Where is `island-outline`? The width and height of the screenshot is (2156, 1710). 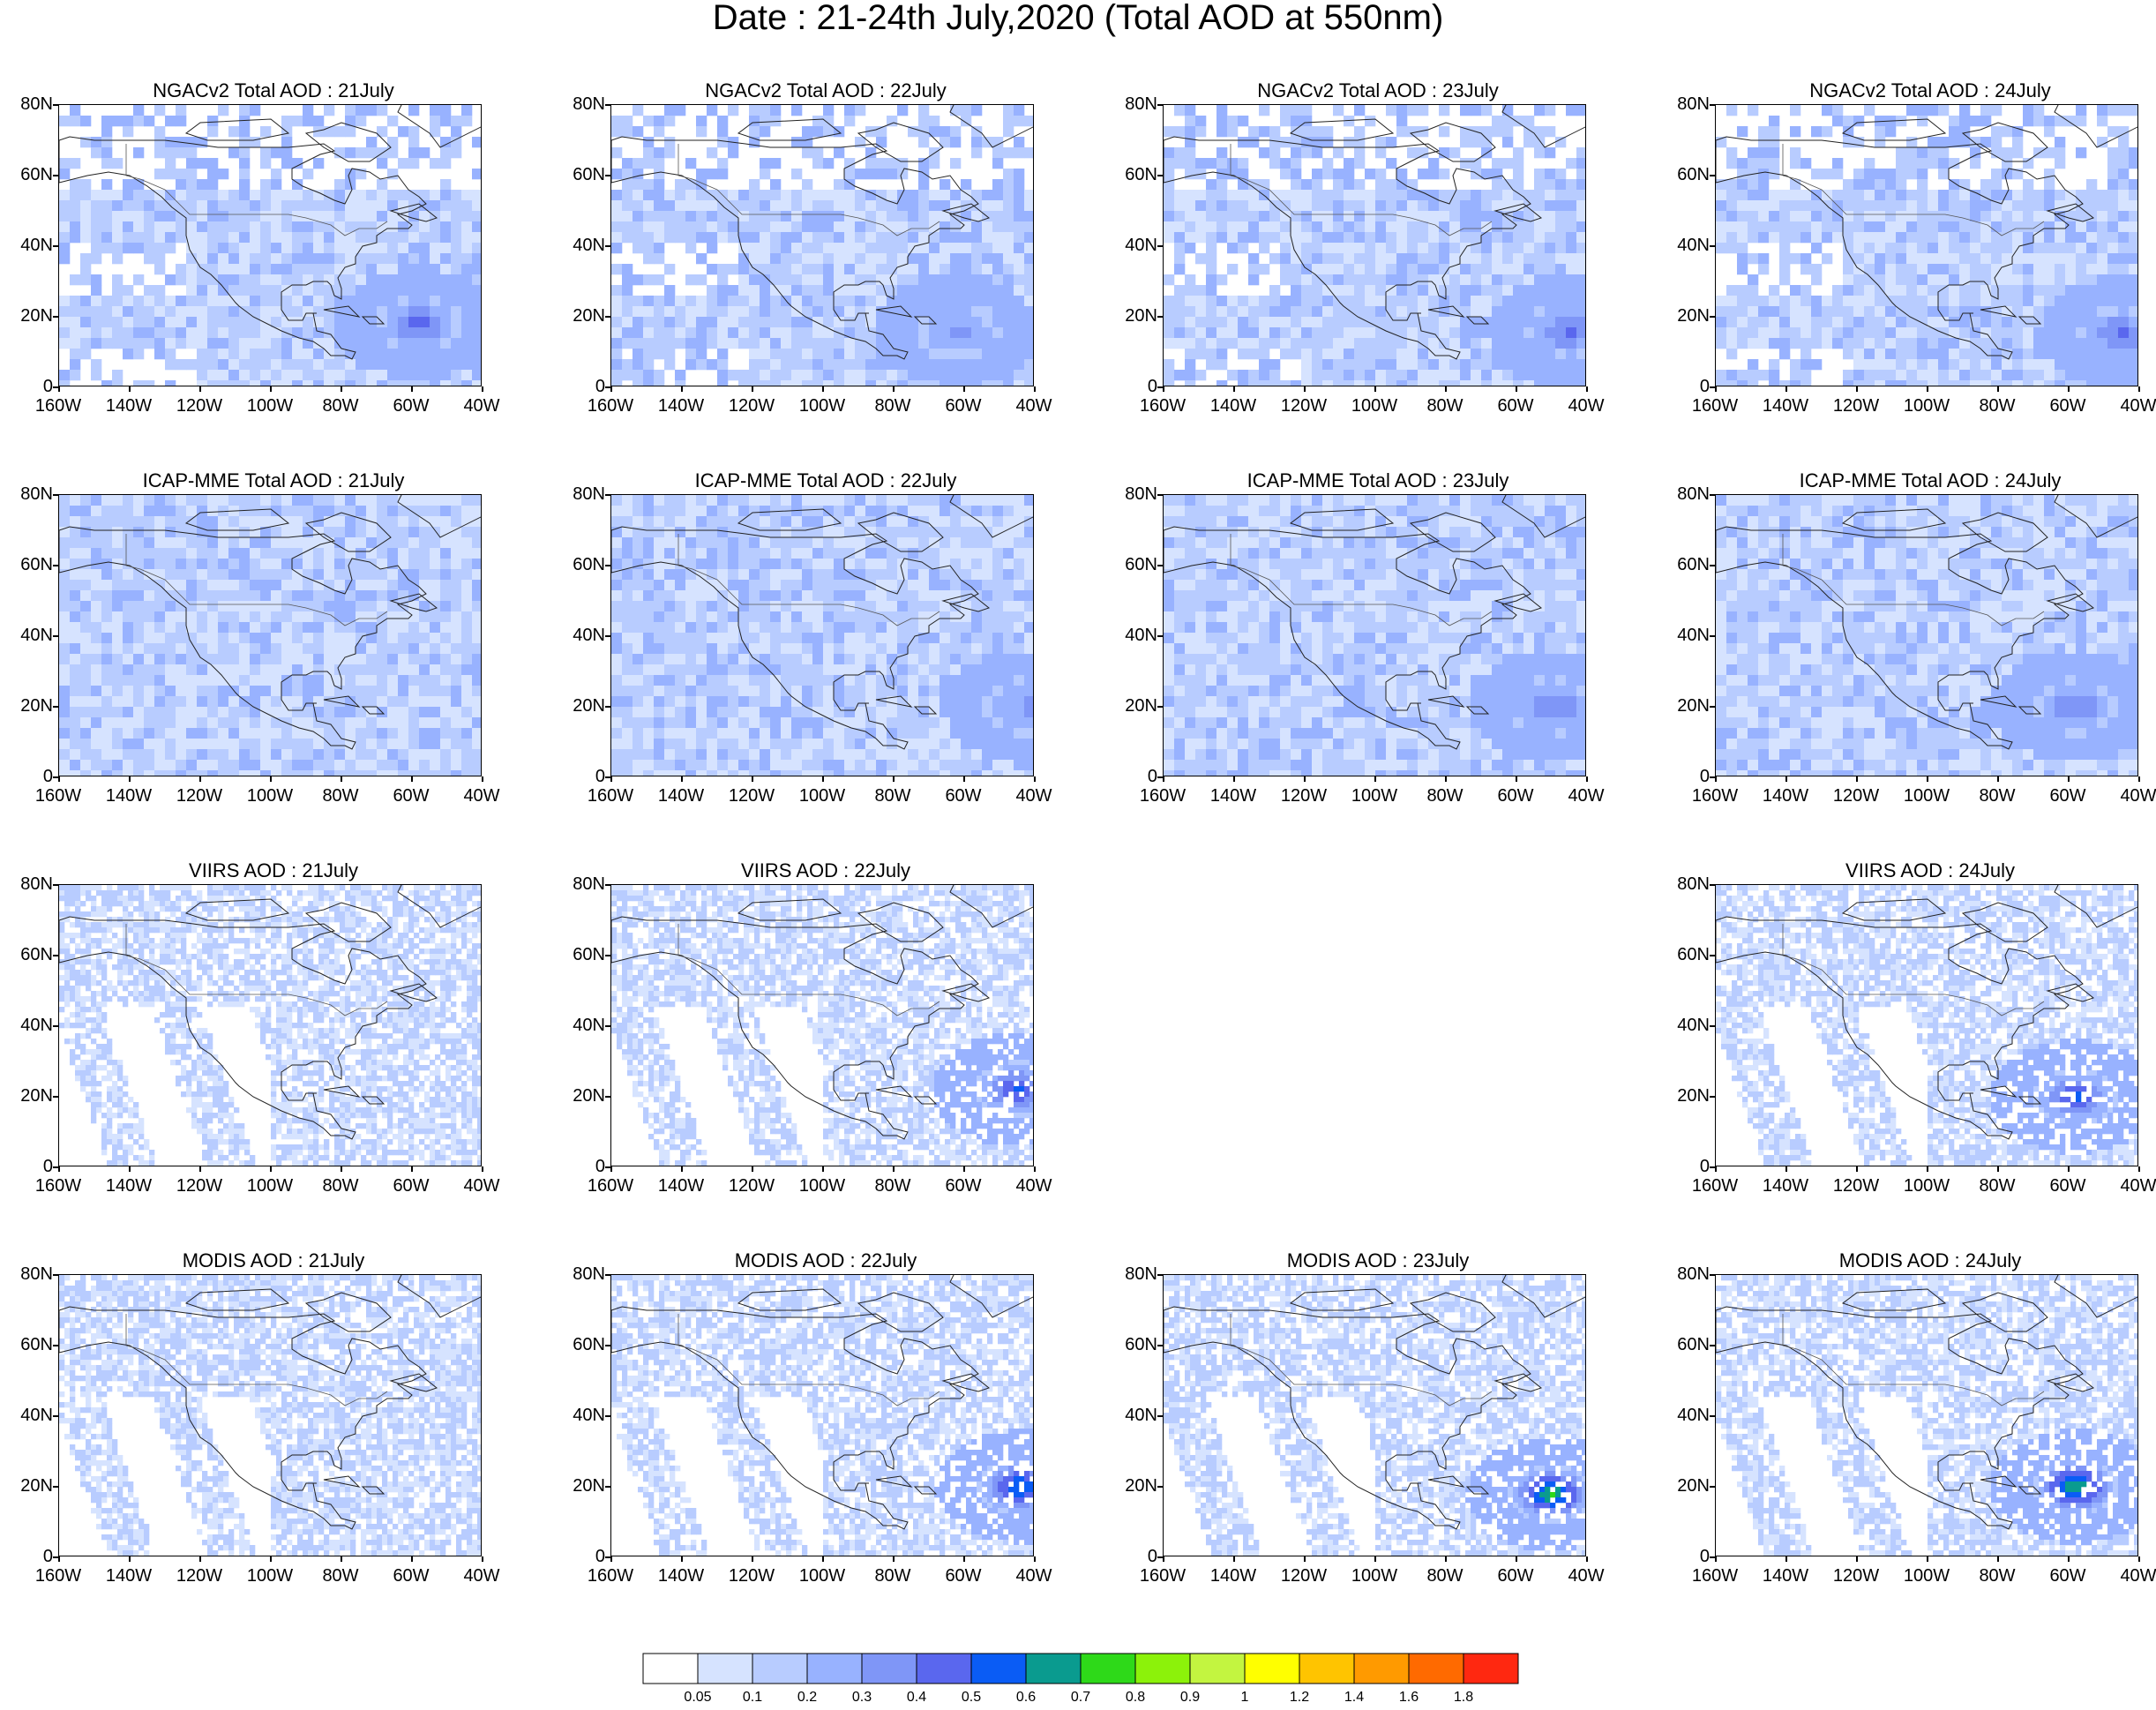
island-outline is located at coordinates (1894, 129).